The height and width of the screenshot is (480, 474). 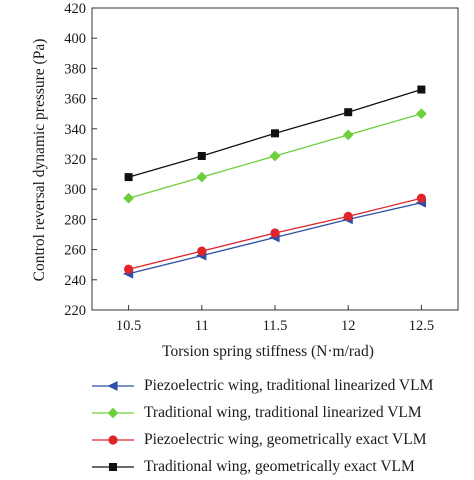 I want to click on x-axis: 10.5 11 11.5 12 12.5, so click(x=275, y=319).